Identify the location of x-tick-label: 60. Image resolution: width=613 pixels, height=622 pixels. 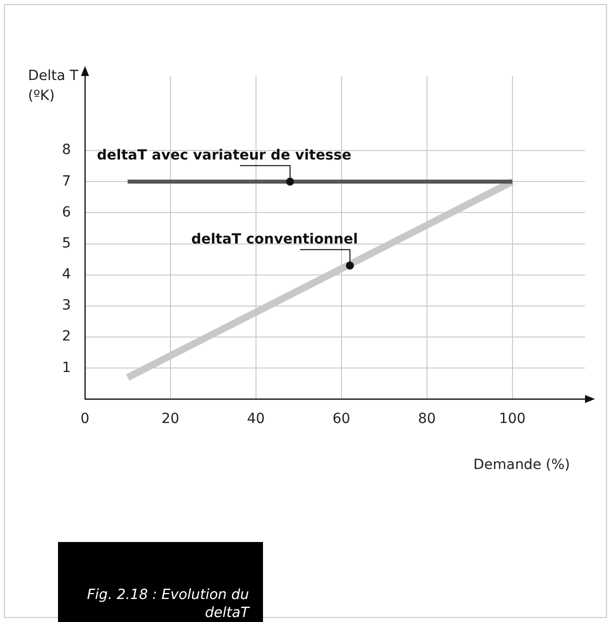
(341, 419).